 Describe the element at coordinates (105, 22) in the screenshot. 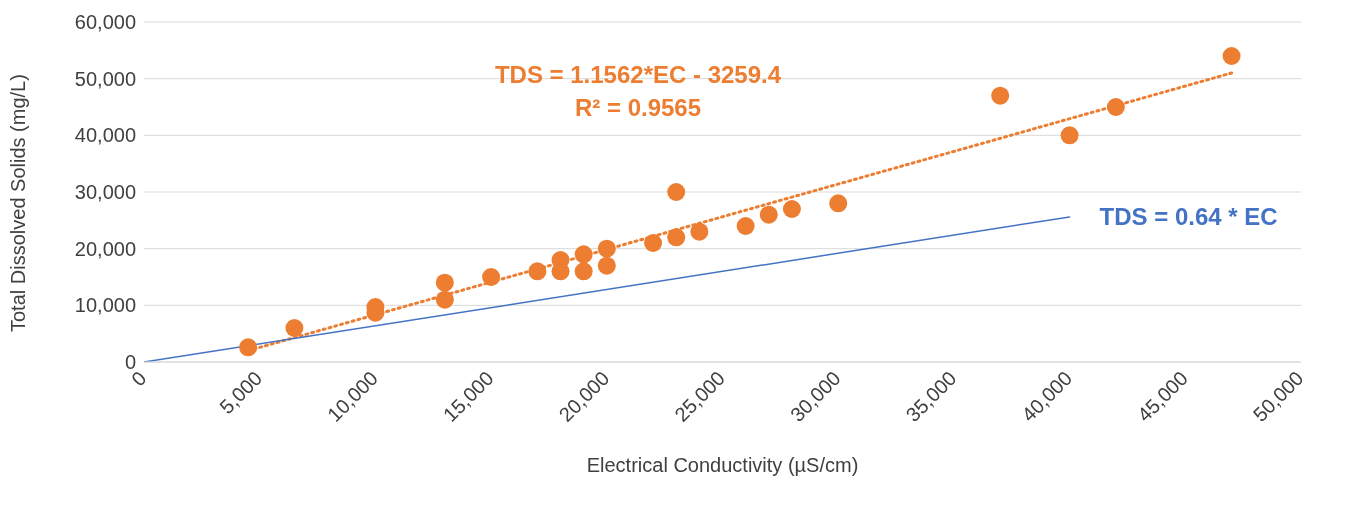

I see `y-tick-label: 60,000` at that location.